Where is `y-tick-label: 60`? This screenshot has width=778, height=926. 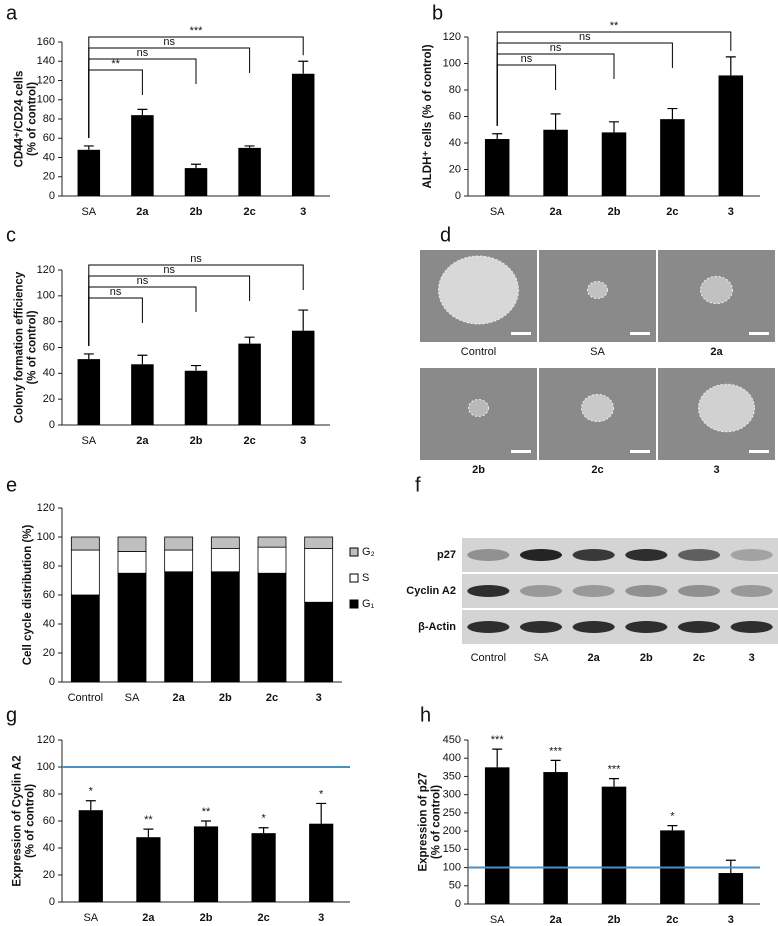
y-tick-label: 60 is located at coordinates (49, 821).